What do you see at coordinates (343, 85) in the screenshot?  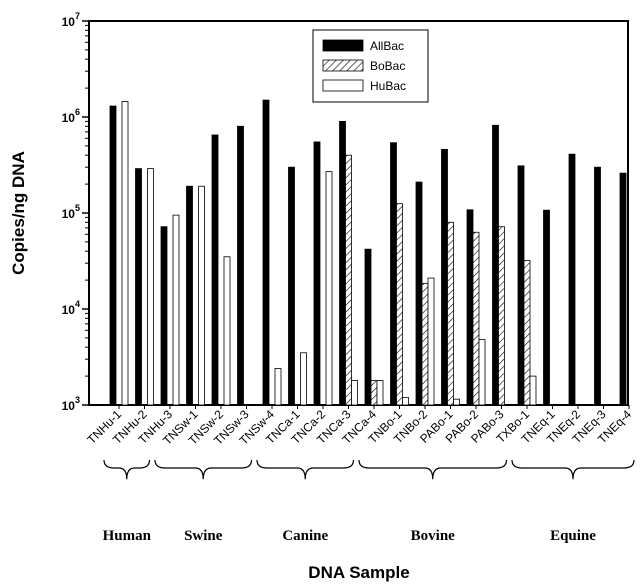 I see `legend-swatch-hubac` at bounding box center [343, 85].